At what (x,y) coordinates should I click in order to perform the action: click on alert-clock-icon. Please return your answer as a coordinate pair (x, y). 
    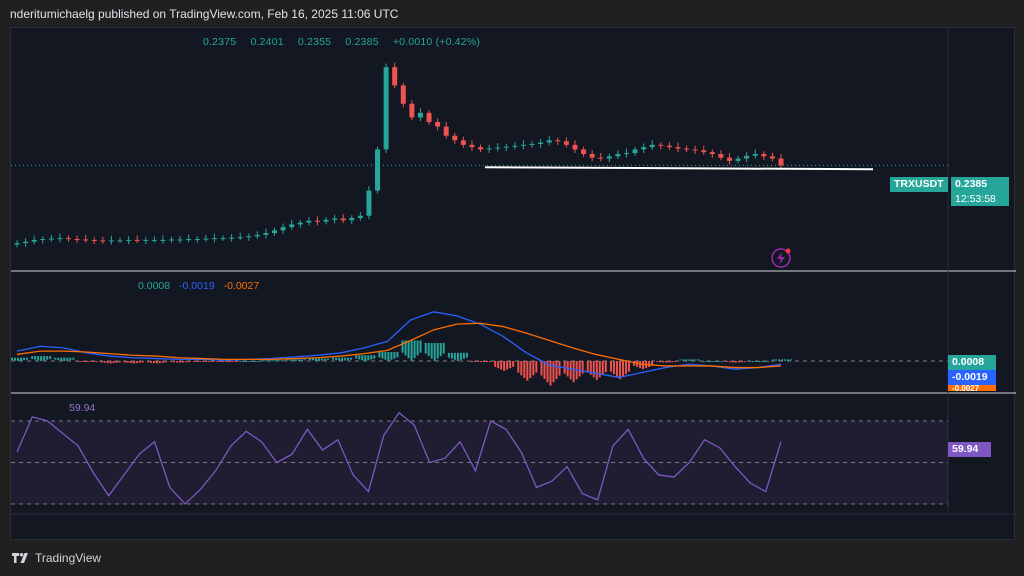
    Looking at the image, I should click on (781, 258).